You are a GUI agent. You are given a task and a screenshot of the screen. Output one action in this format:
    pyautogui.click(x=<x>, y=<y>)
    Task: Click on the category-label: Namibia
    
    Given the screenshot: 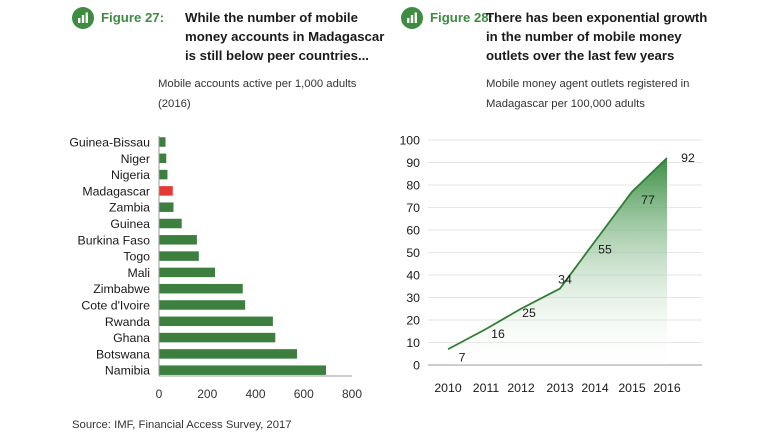 What is the action you would take?
    pyautogui.click(x=127, y=371)
    